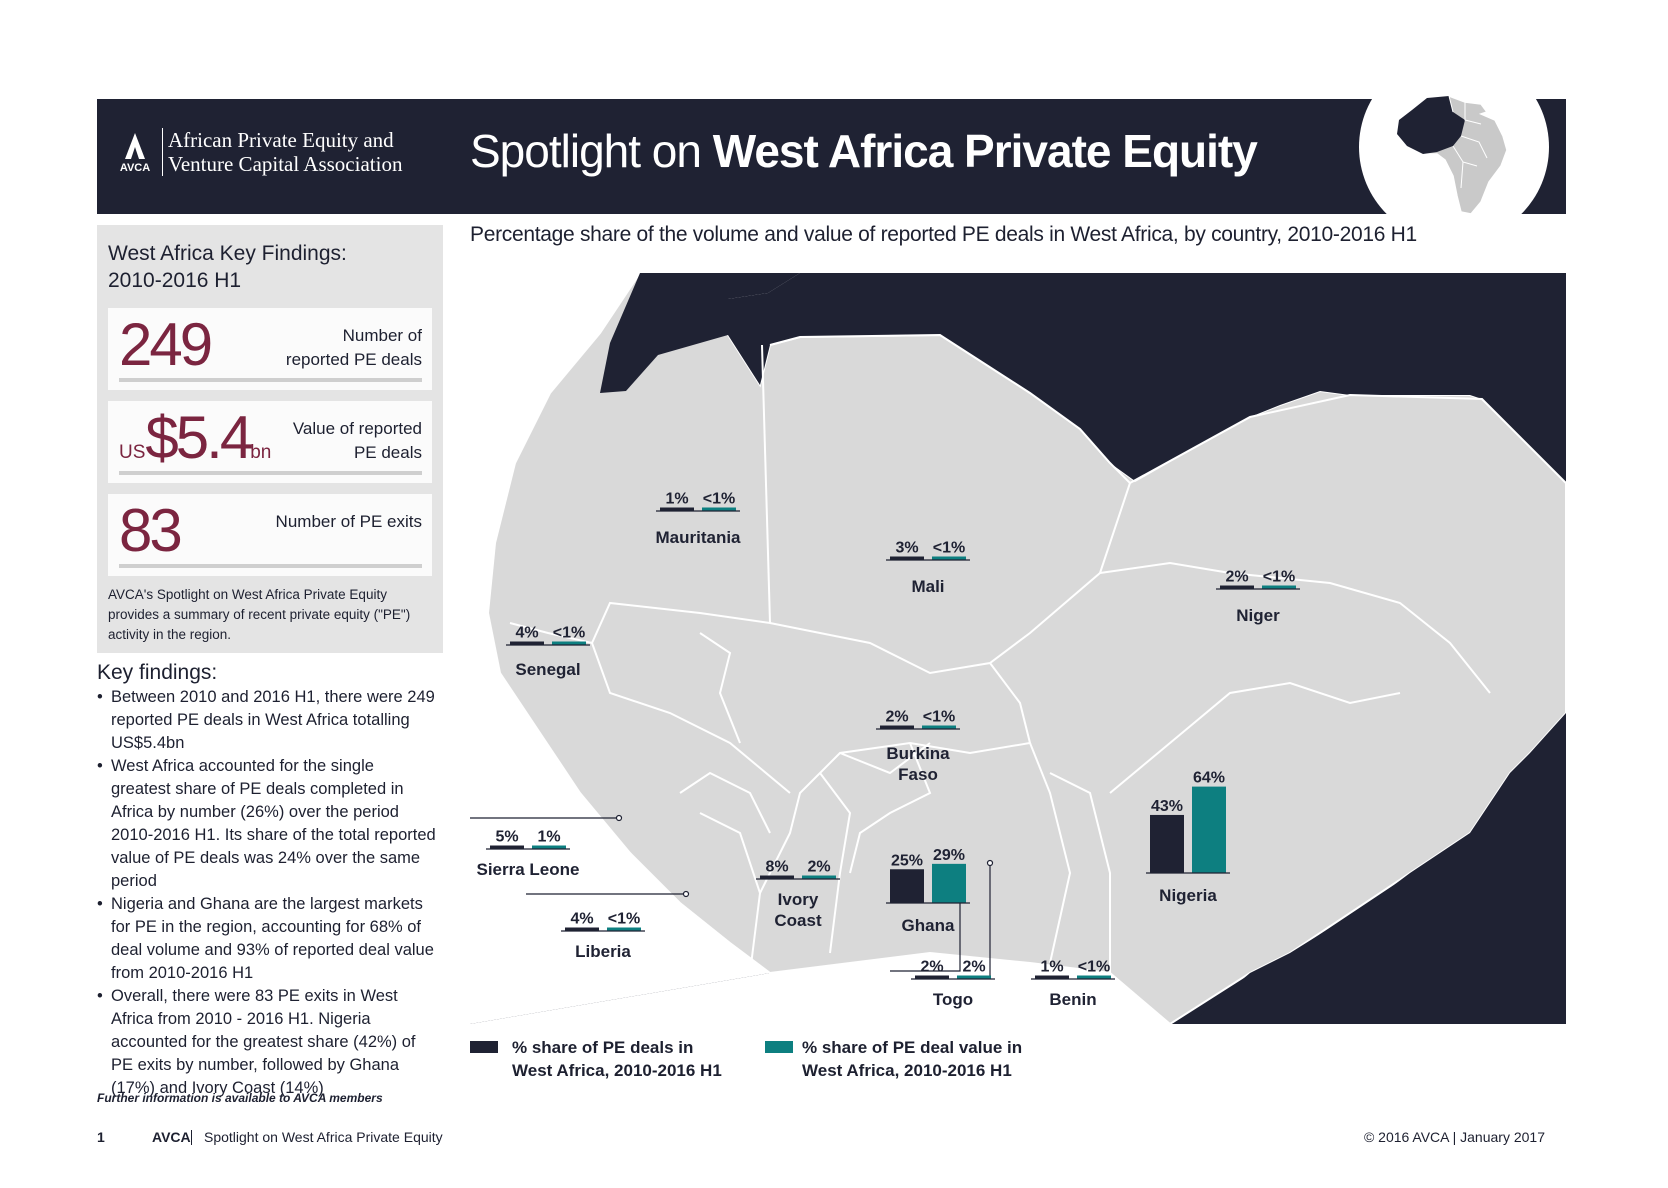 This screenshot has width=1668, height=1188. What do you see at coordinates (927, 586) in the screenshot?
I see `country-label: Mali` at bounding box center [927, 586].